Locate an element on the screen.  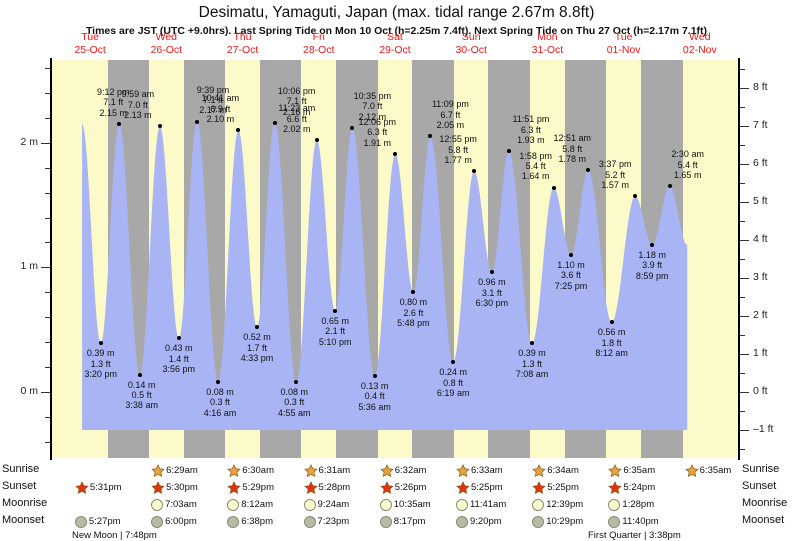
moonrise-entry-time: 9:24am is located at coordinates (333, 504).